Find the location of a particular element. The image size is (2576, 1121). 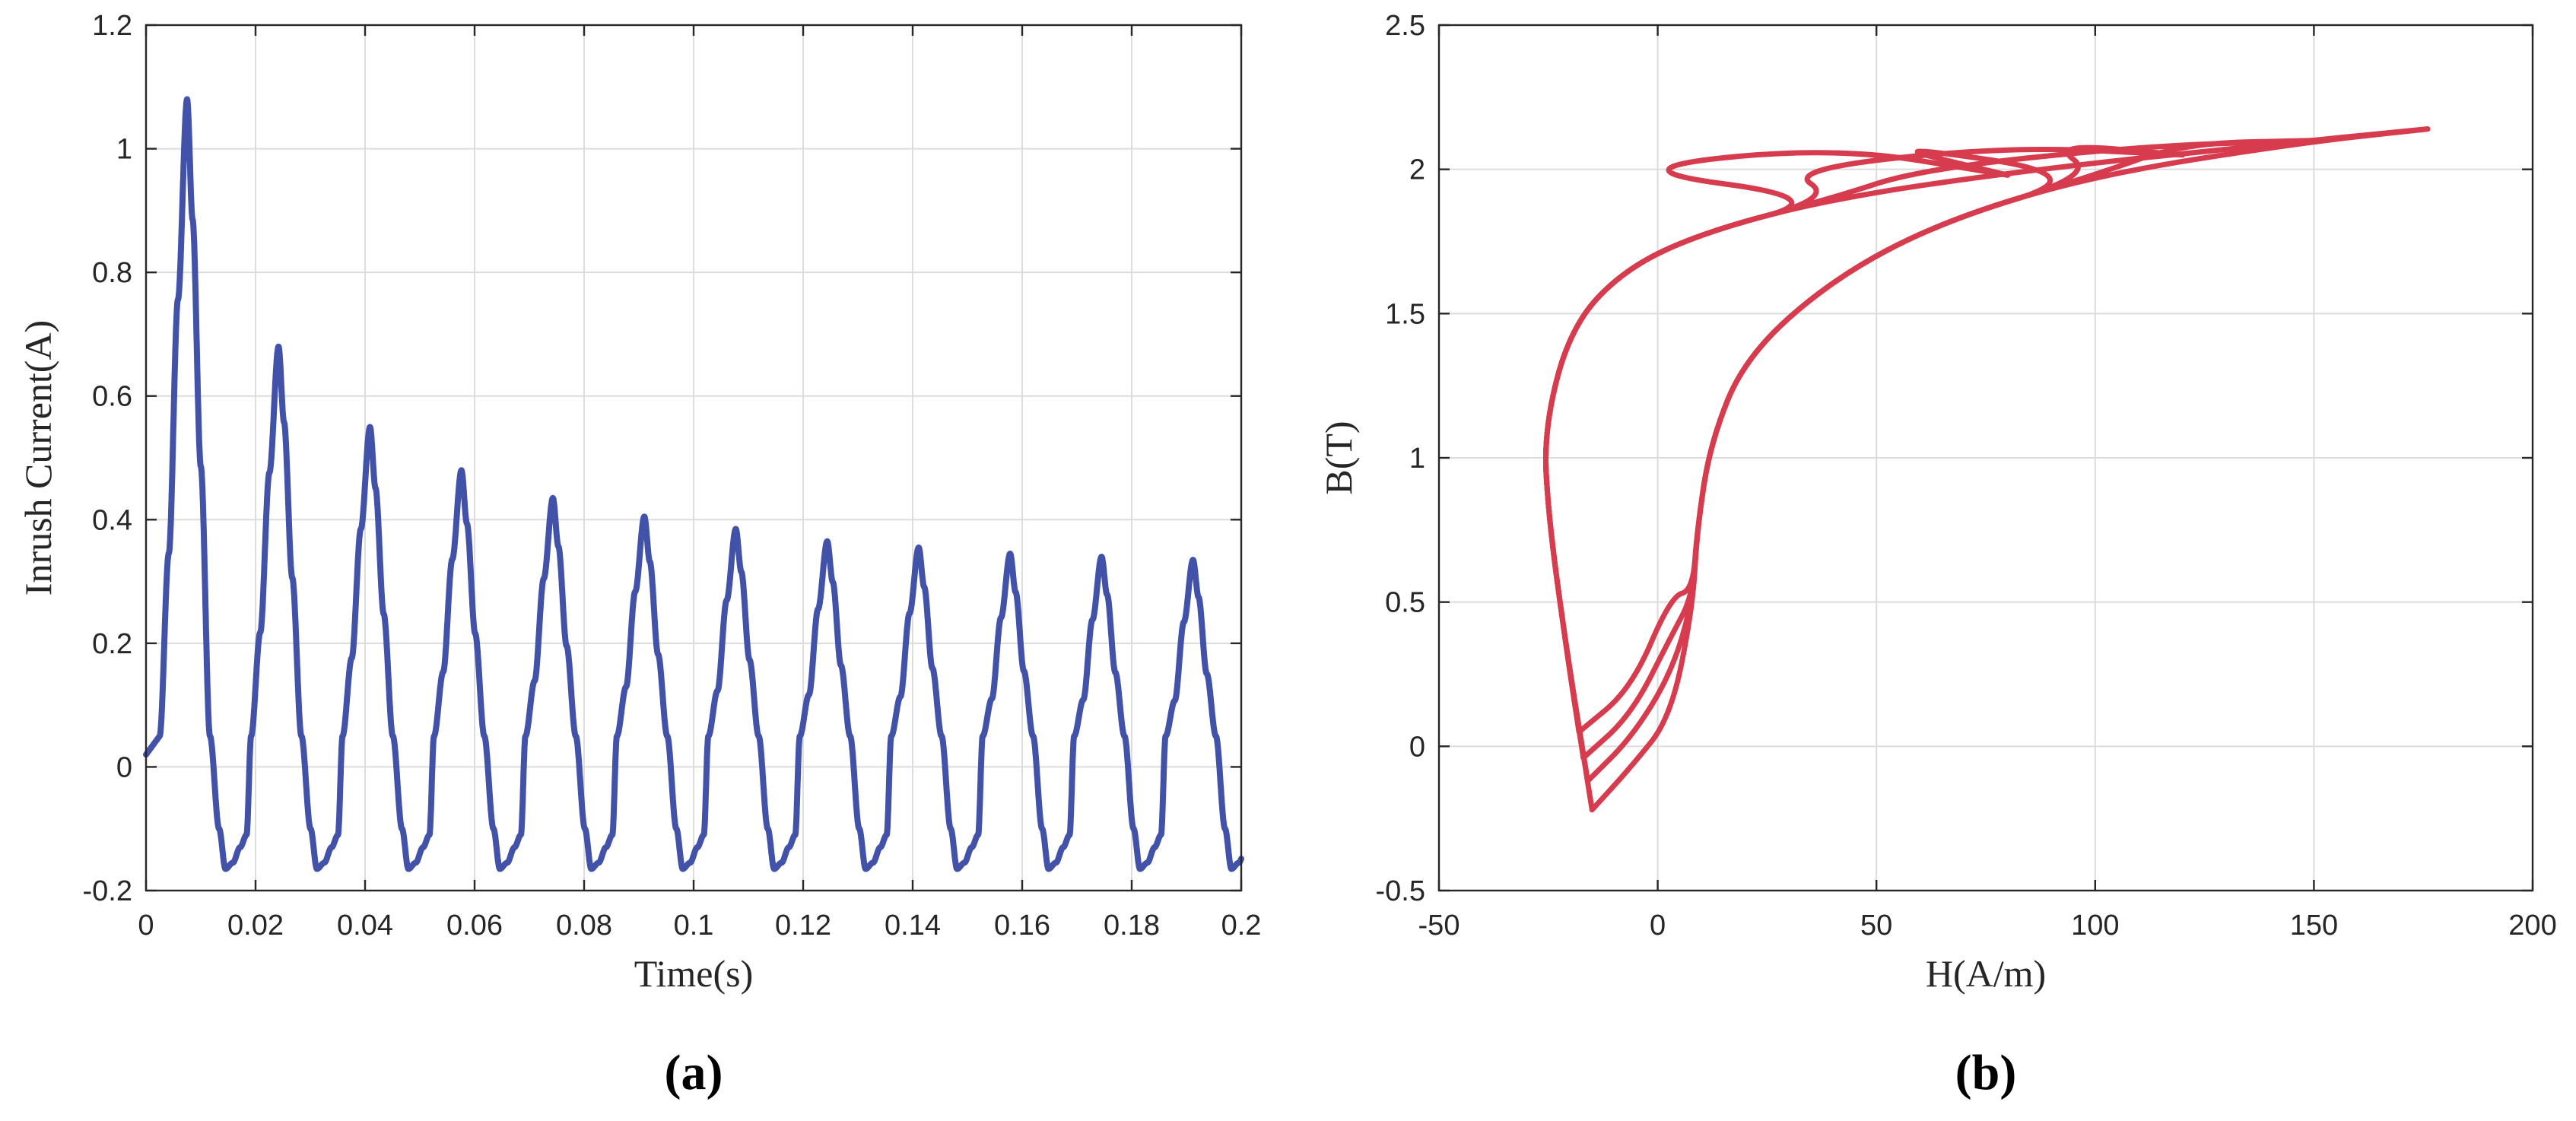

hysteresis-descending-branch is located at coordinates (1776, 443).